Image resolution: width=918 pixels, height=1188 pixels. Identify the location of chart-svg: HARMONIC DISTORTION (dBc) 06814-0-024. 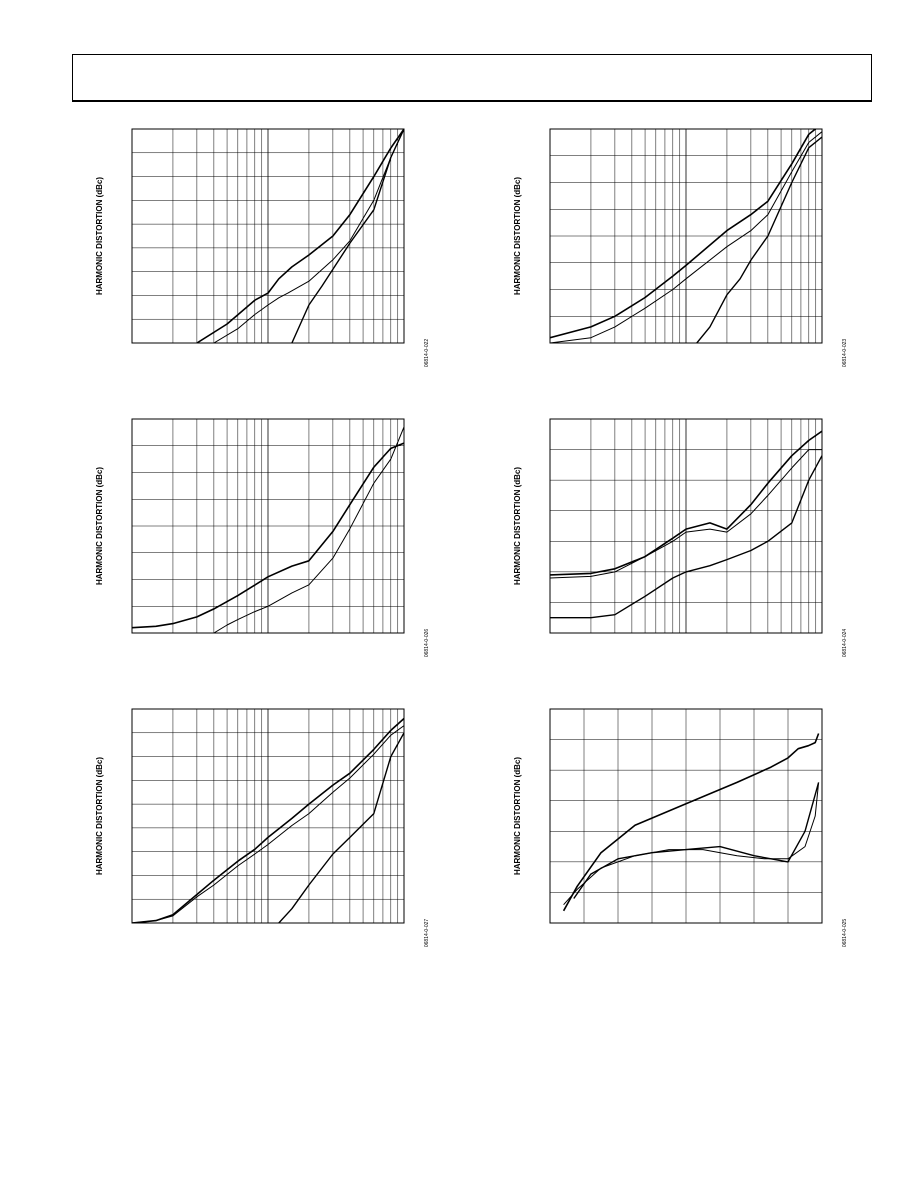
(680, 538).